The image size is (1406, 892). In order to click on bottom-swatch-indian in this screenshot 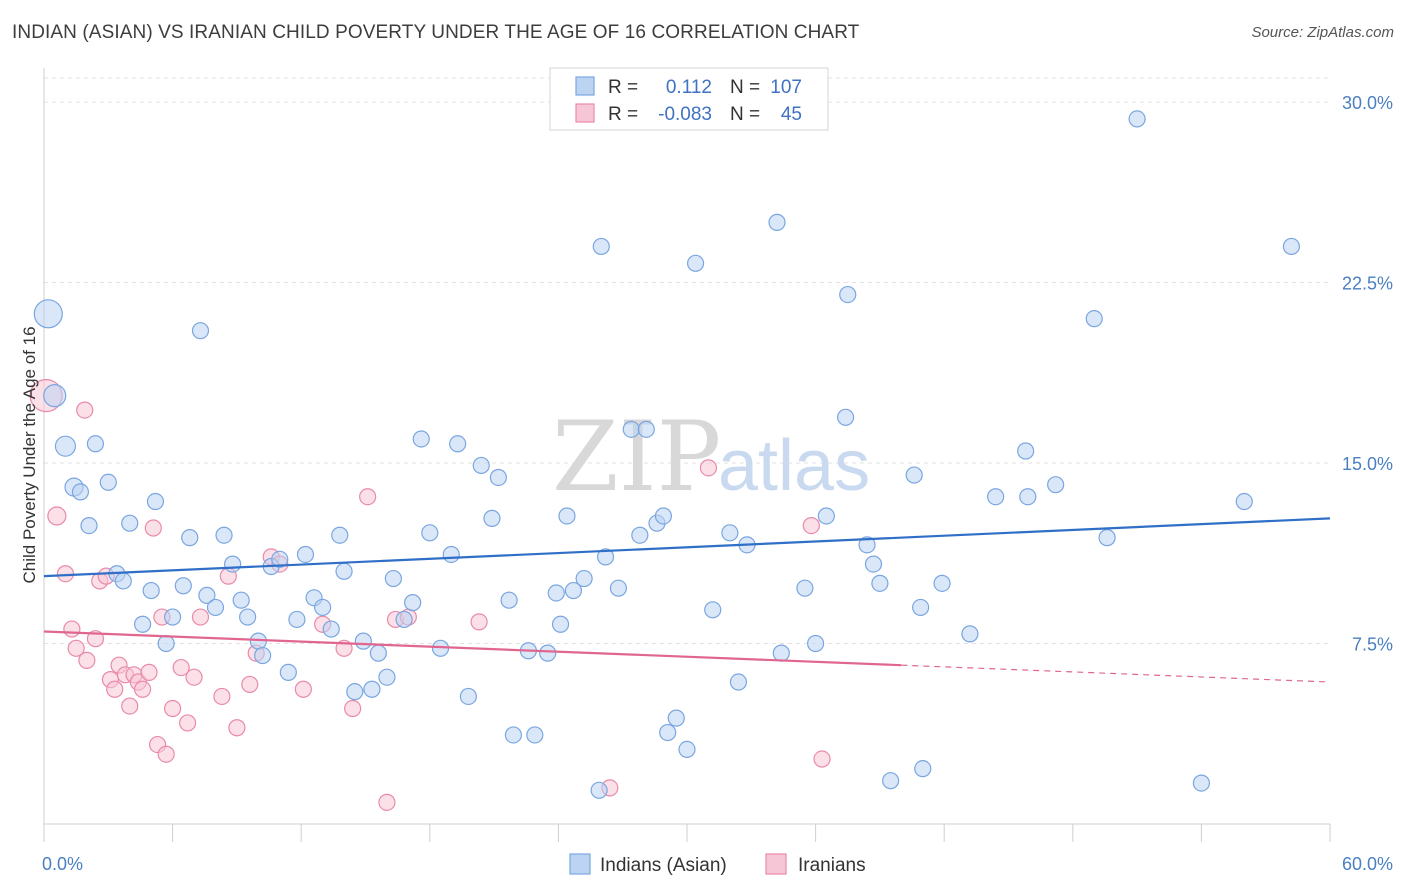, I will do `click(580, 864)`.